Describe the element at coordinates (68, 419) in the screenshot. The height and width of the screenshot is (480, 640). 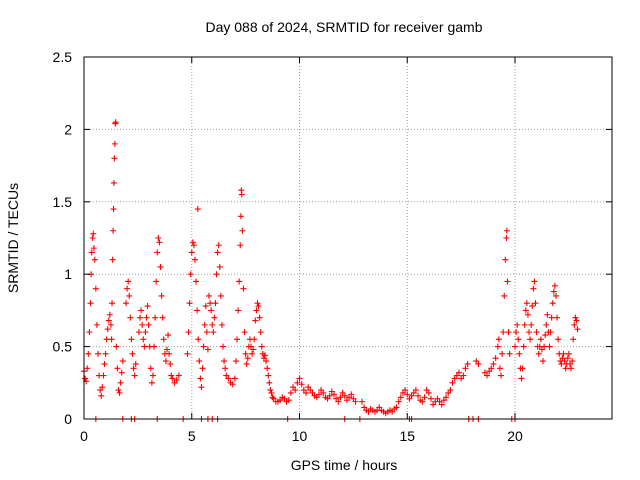
I see `y-tick-label: 0` at that location.